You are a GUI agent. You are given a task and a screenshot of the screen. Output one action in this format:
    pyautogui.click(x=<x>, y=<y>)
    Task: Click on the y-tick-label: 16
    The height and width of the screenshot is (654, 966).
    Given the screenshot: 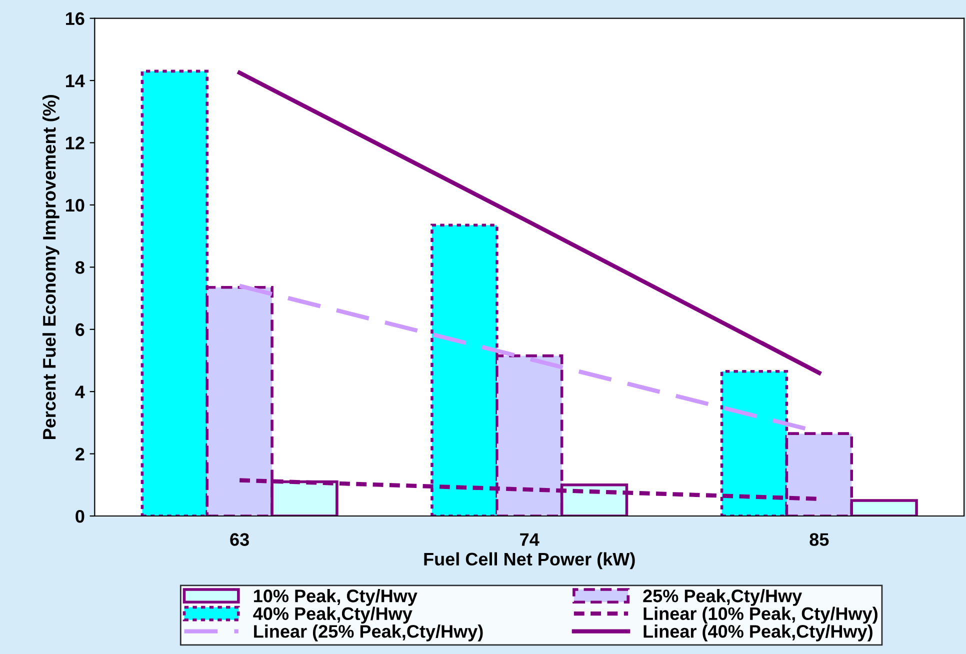 What is the action you would take?
    pyautogui.click(x=75, y=19)
    